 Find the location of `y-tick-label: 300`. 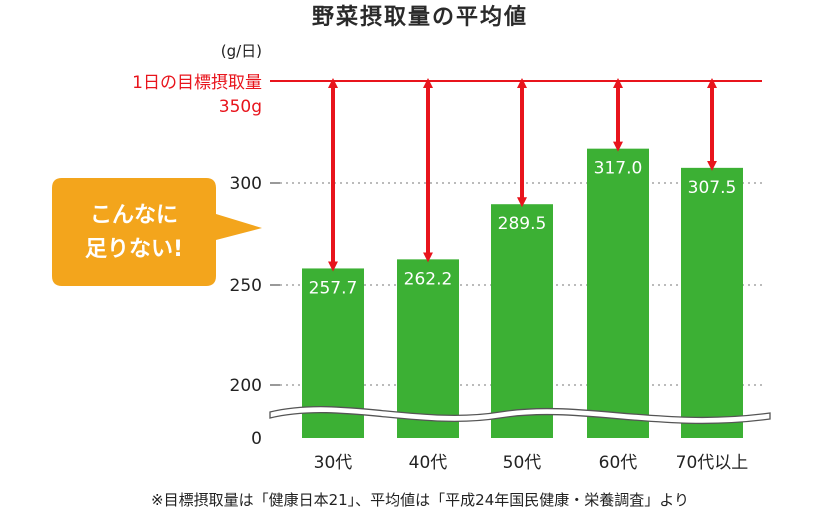

y-tick-label: 300 is located at coordinates (246, 184).